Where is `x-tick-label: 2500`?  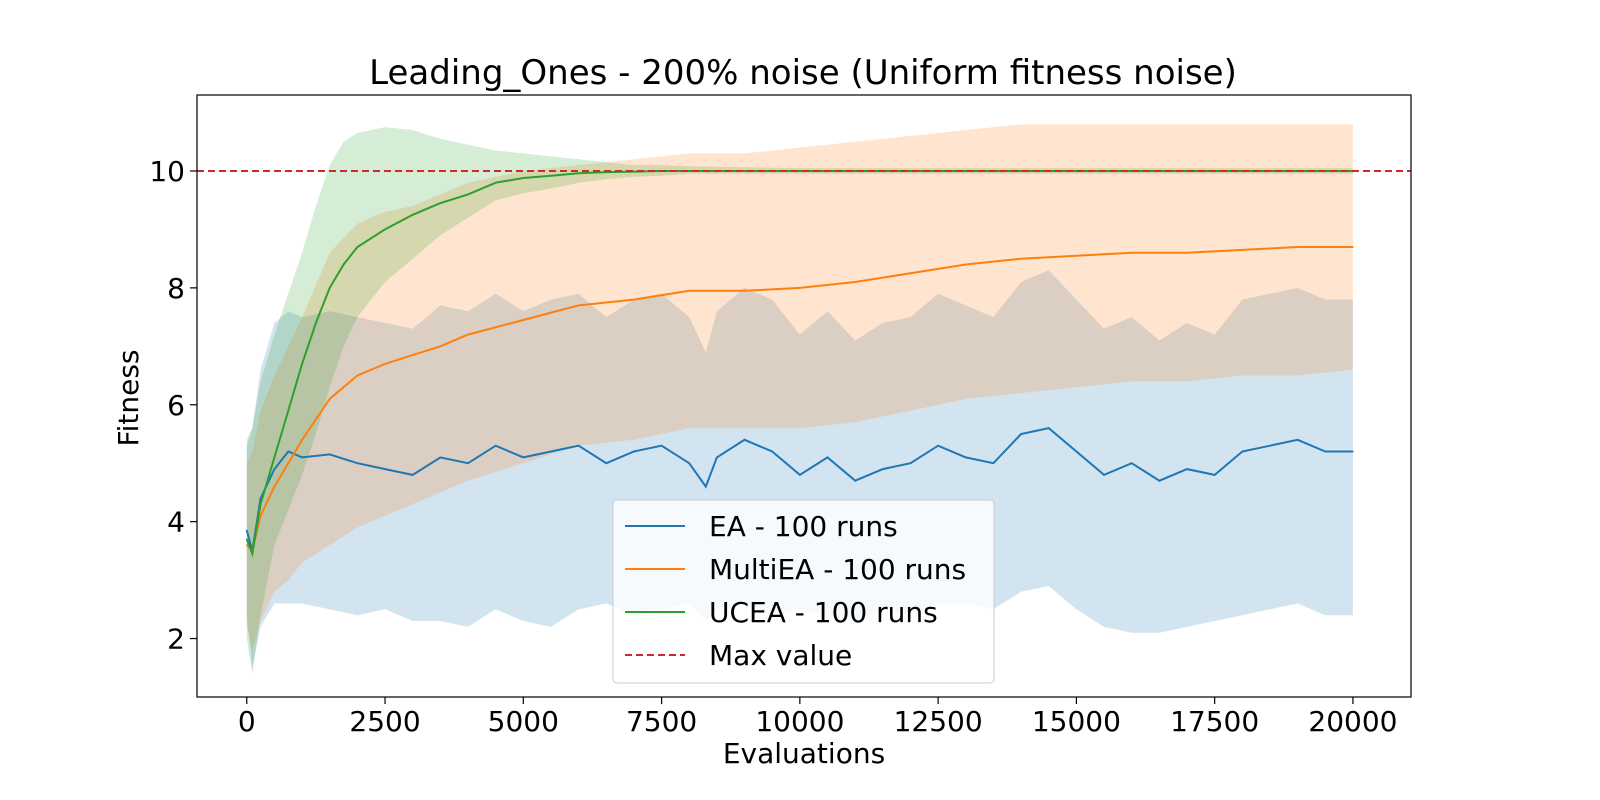
x-tick-label: 2500 is located at coordinates (384, 721).